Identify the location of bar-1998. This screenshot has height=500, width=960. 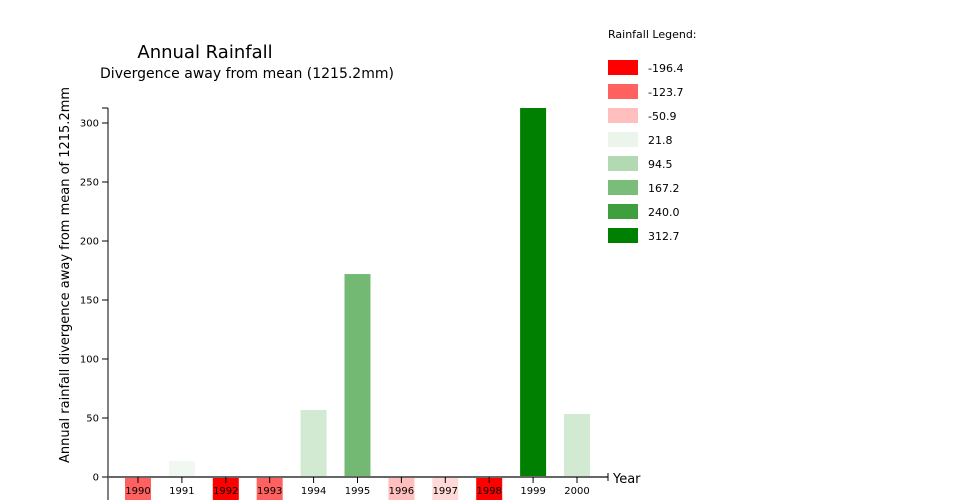
(489, 488).